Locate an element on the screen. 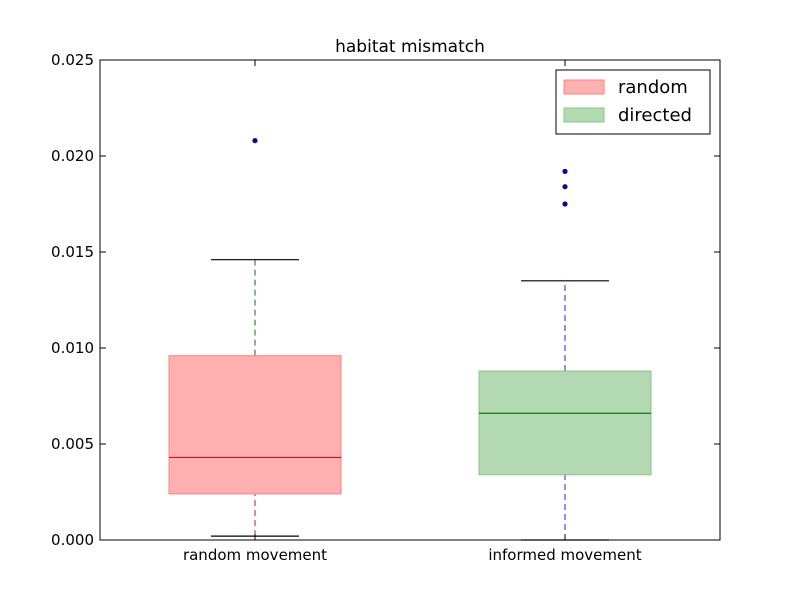  legend-label: random is located at coordinates (653, 87).